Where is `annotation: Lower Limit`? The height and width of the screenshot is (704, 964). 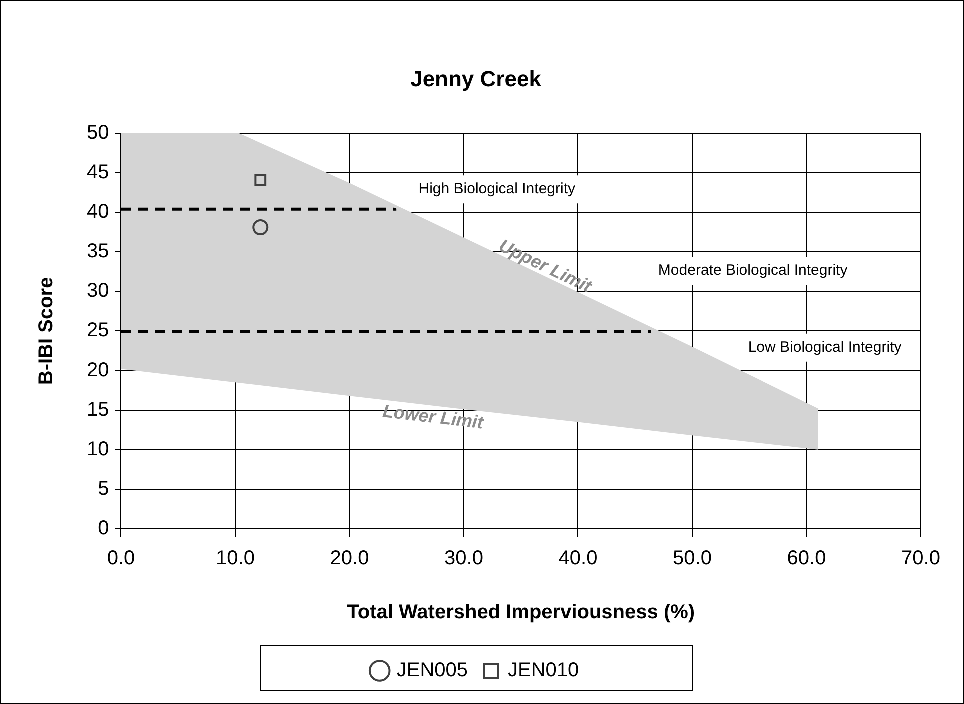
annotation: Lower Limit is located at coordinates (434, 417).